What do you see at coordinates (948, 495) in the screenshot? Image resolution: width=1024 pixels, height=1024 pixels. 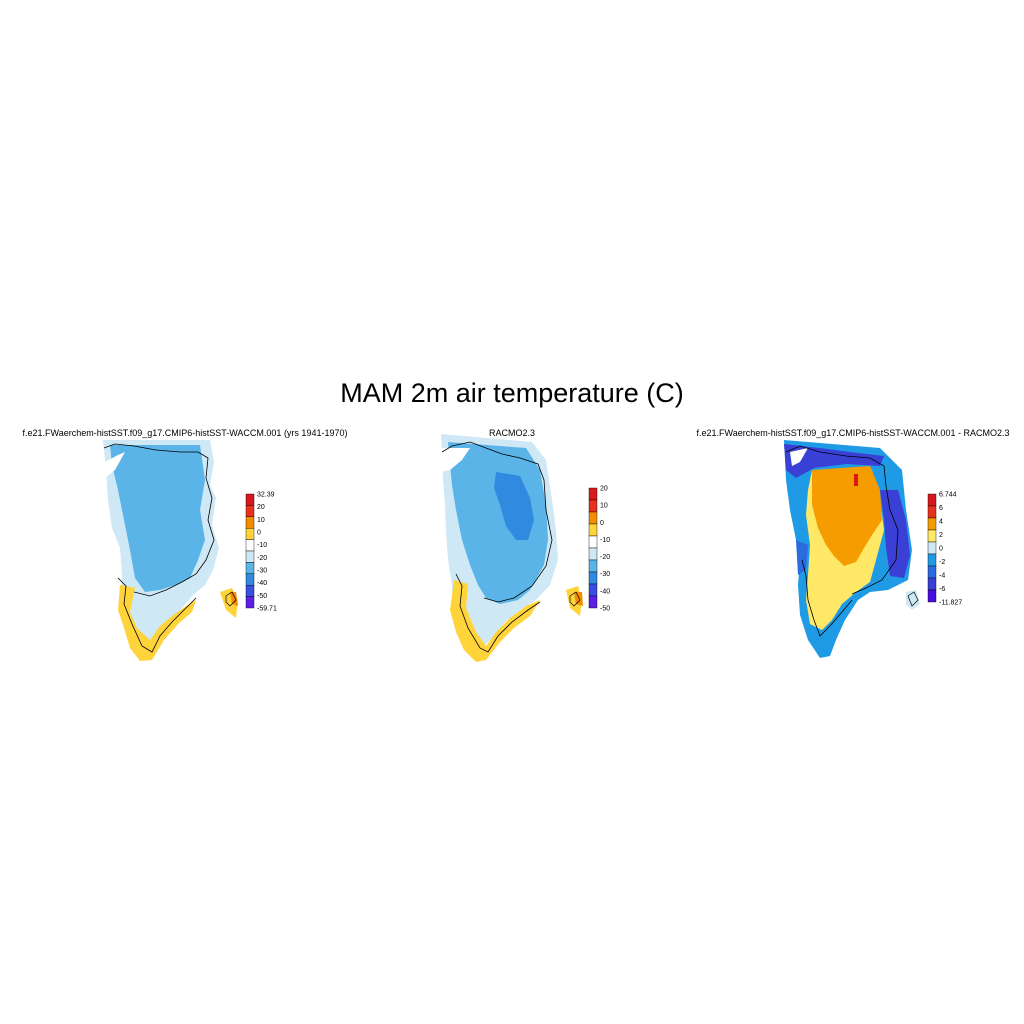 I see `colorbar-tick-label: 6.744` at bounding box center [948, 495].